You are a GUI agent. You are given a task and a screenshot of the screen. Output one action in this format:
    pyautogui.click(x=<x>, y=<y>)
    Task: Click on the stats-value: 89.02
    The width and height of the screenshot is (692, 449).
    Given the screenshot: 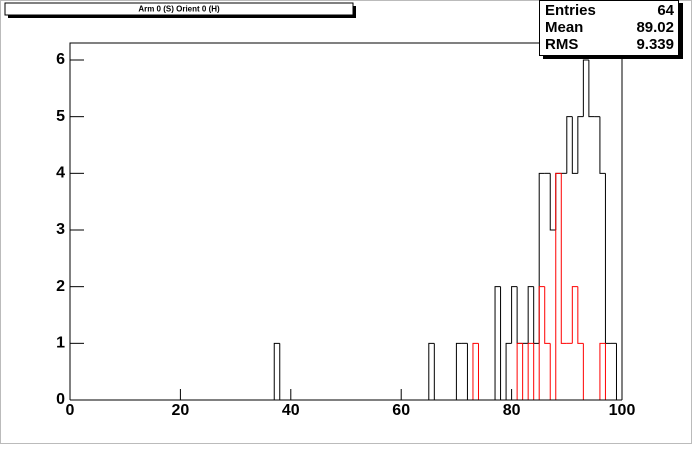 What is the action you would take?
    pyautogui.click(x=655, y=27)
    